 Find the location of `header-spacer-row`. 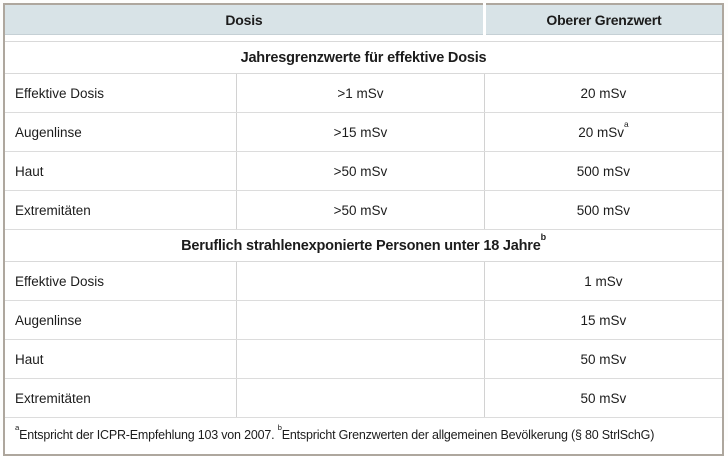

header-spacer-row is located at coordinates (363, 38).